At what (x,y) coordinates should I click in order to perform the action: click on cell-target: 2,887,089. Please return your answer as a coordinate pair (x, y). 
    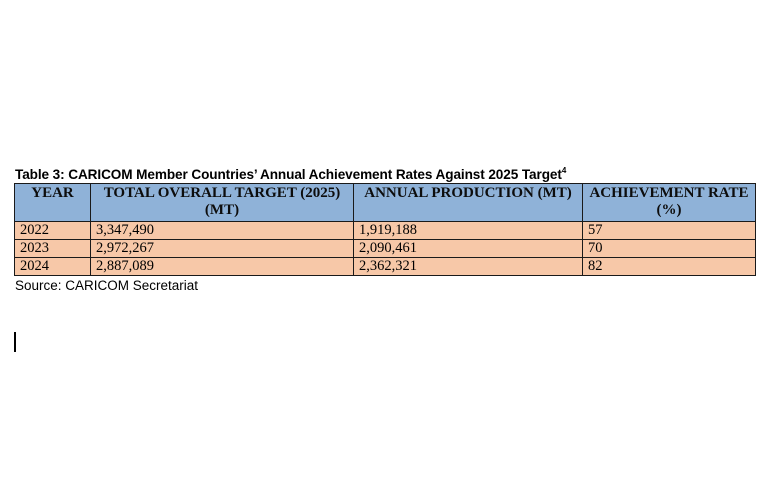
    Looking at the image, I should click on (222, 266).